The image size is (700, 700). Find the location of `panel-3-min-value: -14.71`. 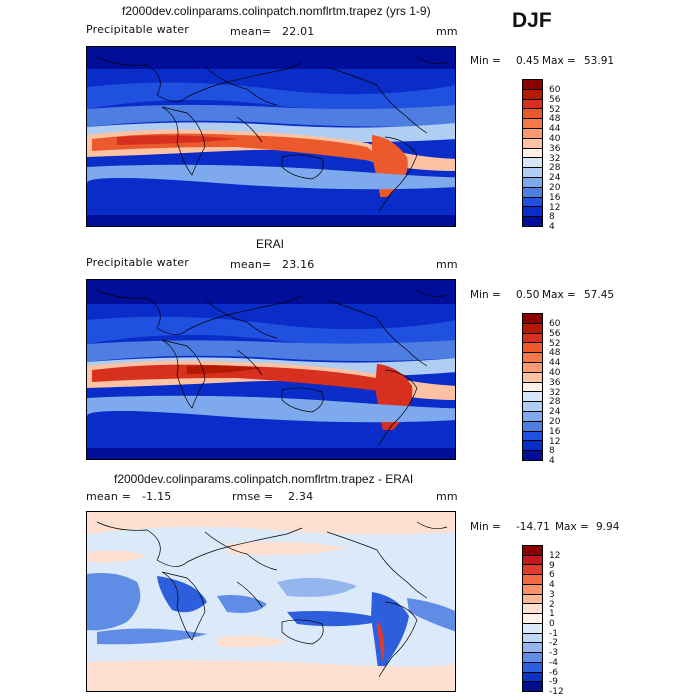

panel-3-min-value: -14.71 is located at coordinates (533, 527).